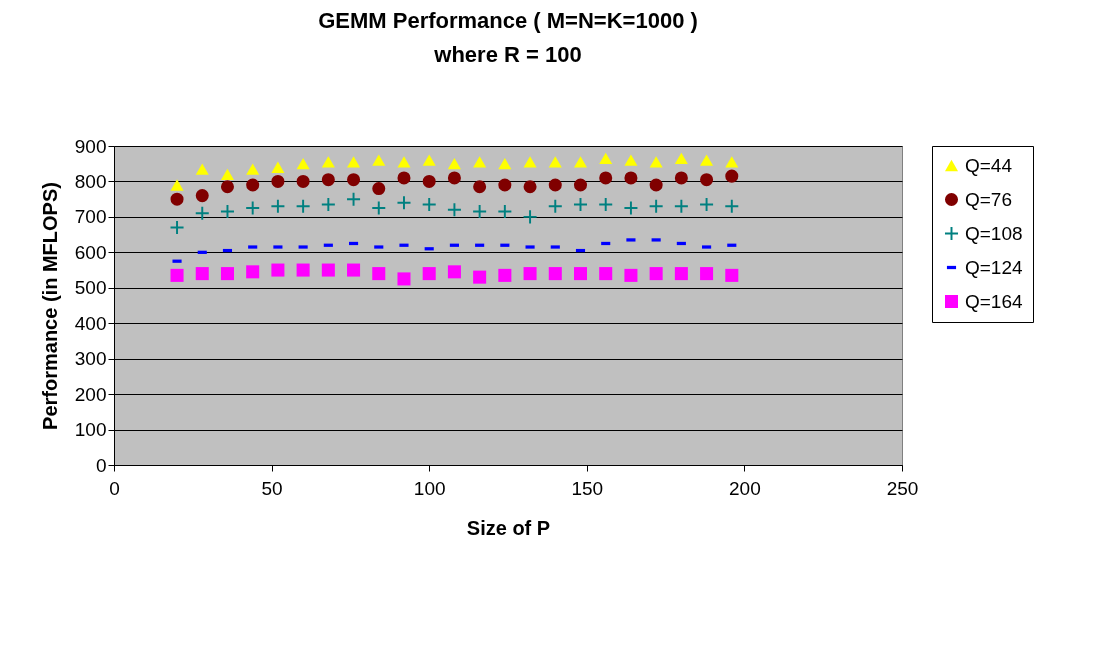 The height and width of the screenshot is (659, 1110). What do you see at coordinates (994, 233) in the screenshot?
I see `legend-label: Q=108` at bounding box center [994, 233].